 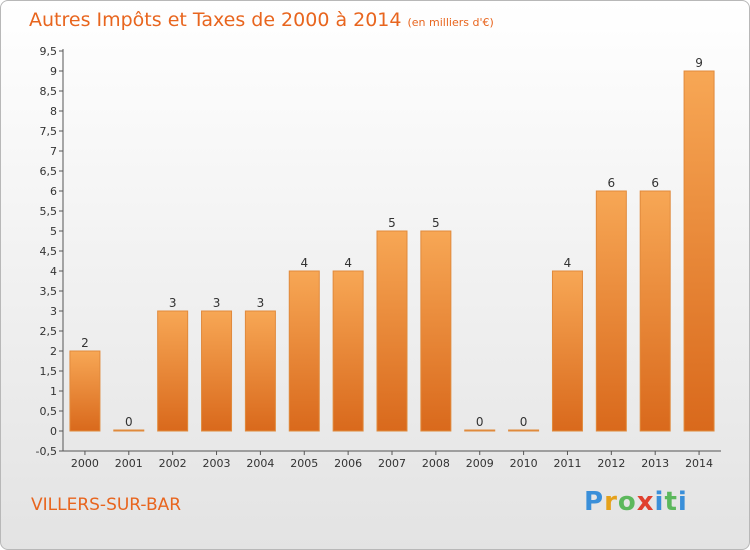 I want to click on x-tick-label: 2008, so click(x=436, y=463).